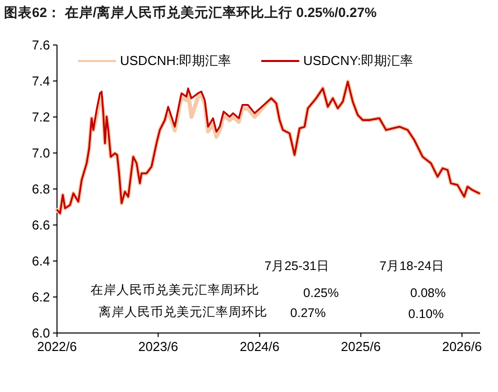  Describe the element at coordinates (412, 266) in the screenshot. I see `annotation: 7月18-24日` at that location.